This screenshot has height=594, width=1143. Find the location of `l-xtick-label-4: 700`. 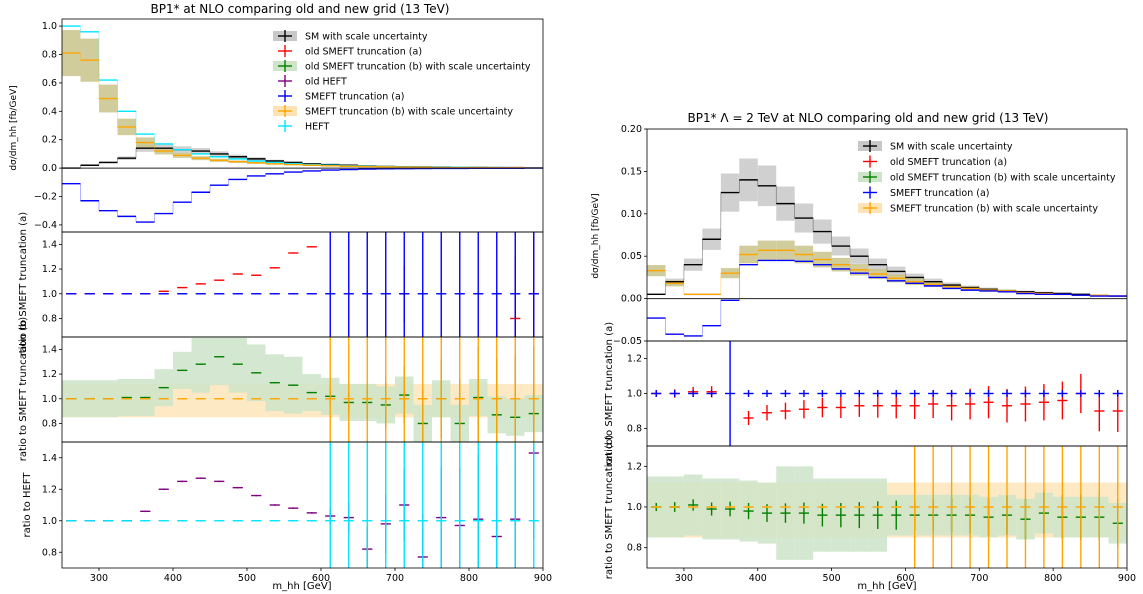

l-xtick-label-4: 700 is located at coordinates (395, 578).